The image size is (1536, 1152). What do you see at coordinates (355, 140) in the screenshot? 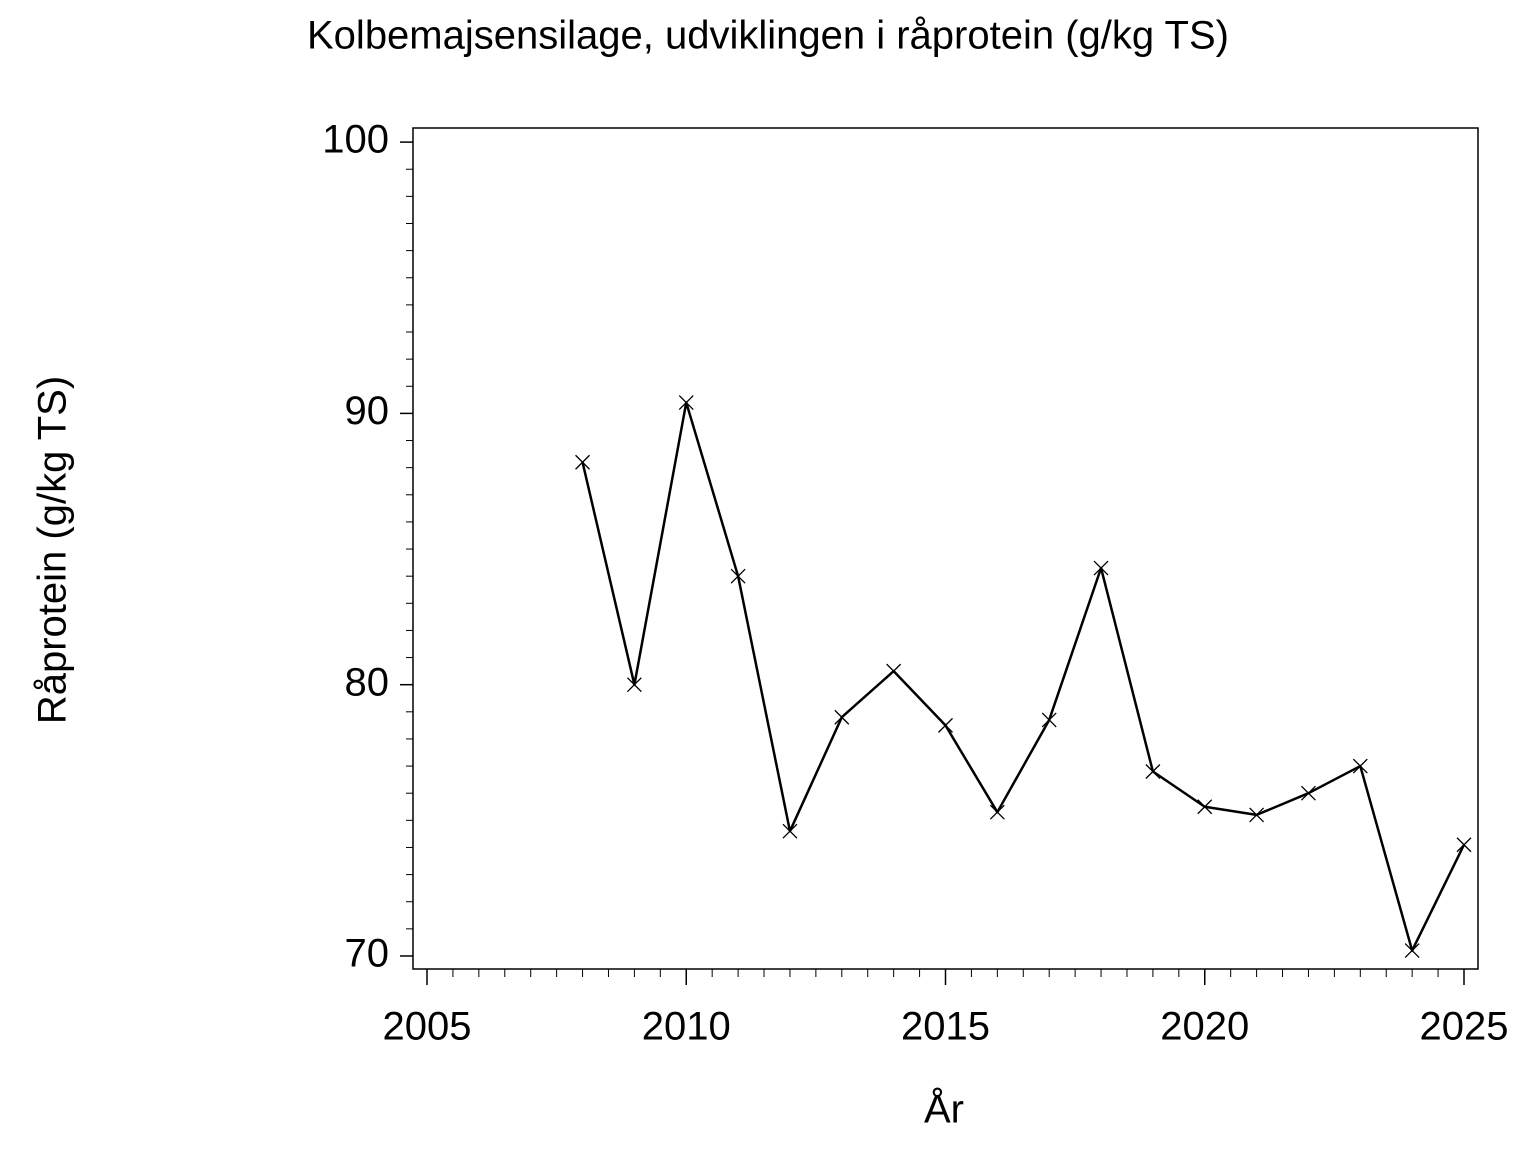
I see `y-tick-label: 100` at bounding box center [355, 140].